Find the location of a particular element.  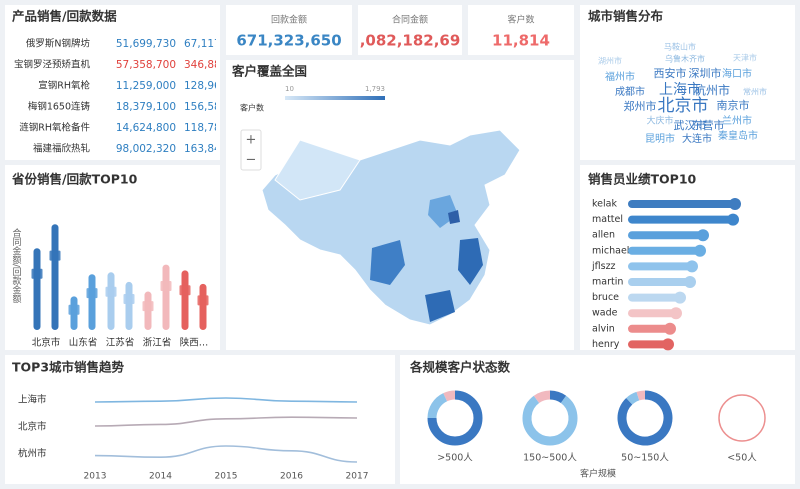

x-tick-label: 山东省 is located at coordinates (83, 343).